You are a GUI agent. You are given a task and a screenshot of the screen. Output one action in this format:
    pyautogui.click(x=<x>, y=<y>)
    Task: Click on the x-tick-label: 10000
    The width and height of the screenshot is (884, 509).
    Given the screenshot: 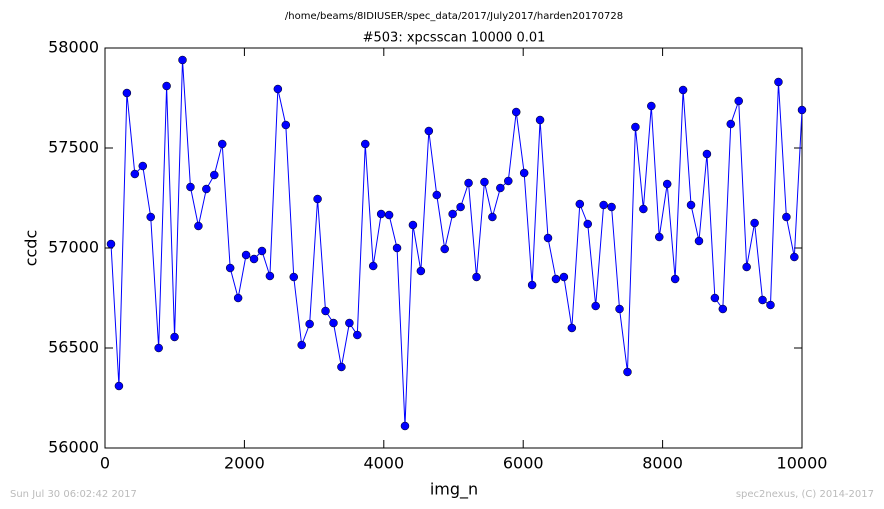 What is the action you would take?
    pyautogui.click(x=802, y=463)
    